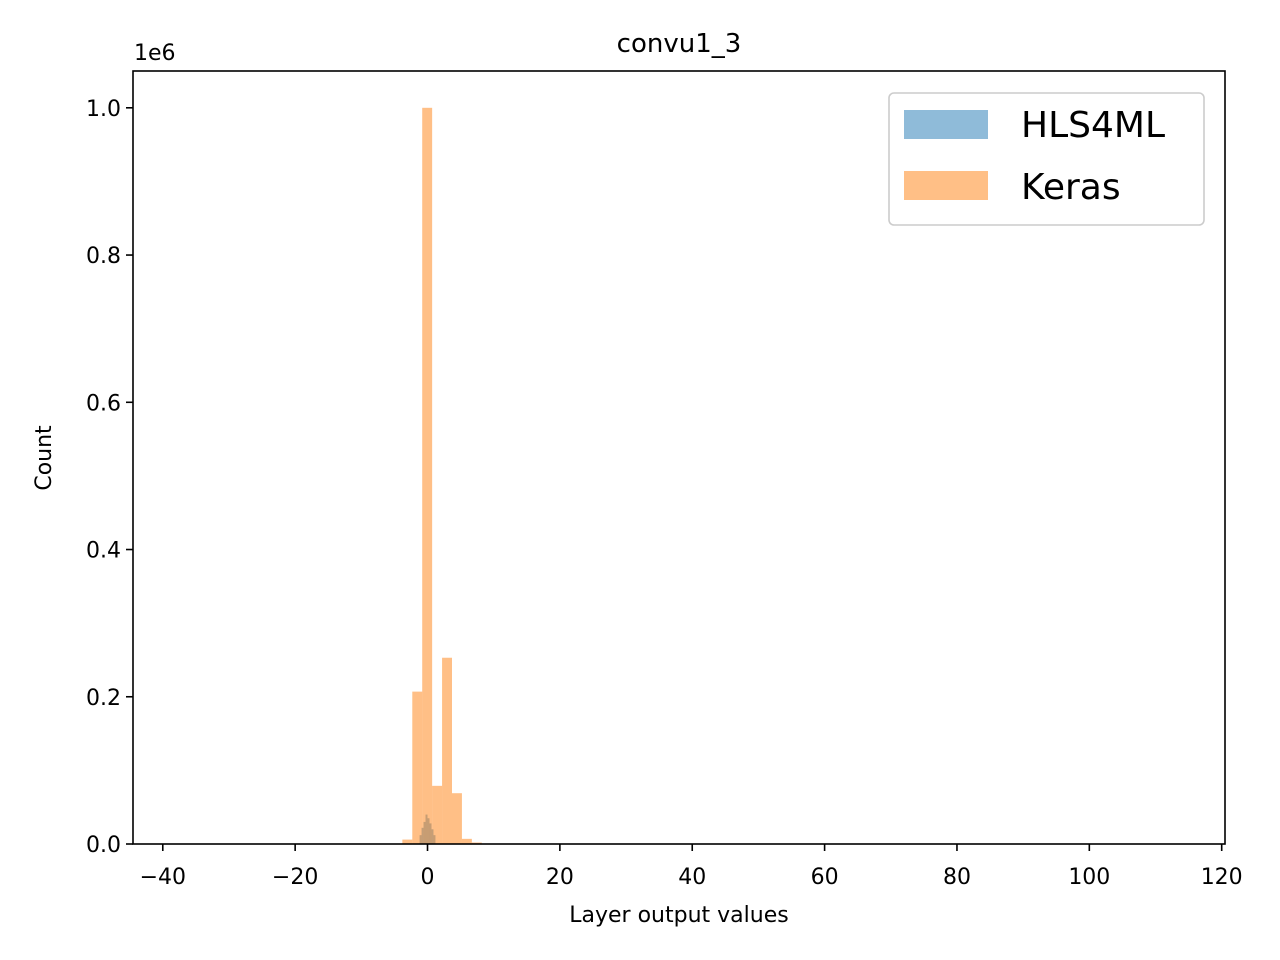  Describe the element at coordinates (957, 877) in the screenshot. I see `x-tick-label: 80` at that location.